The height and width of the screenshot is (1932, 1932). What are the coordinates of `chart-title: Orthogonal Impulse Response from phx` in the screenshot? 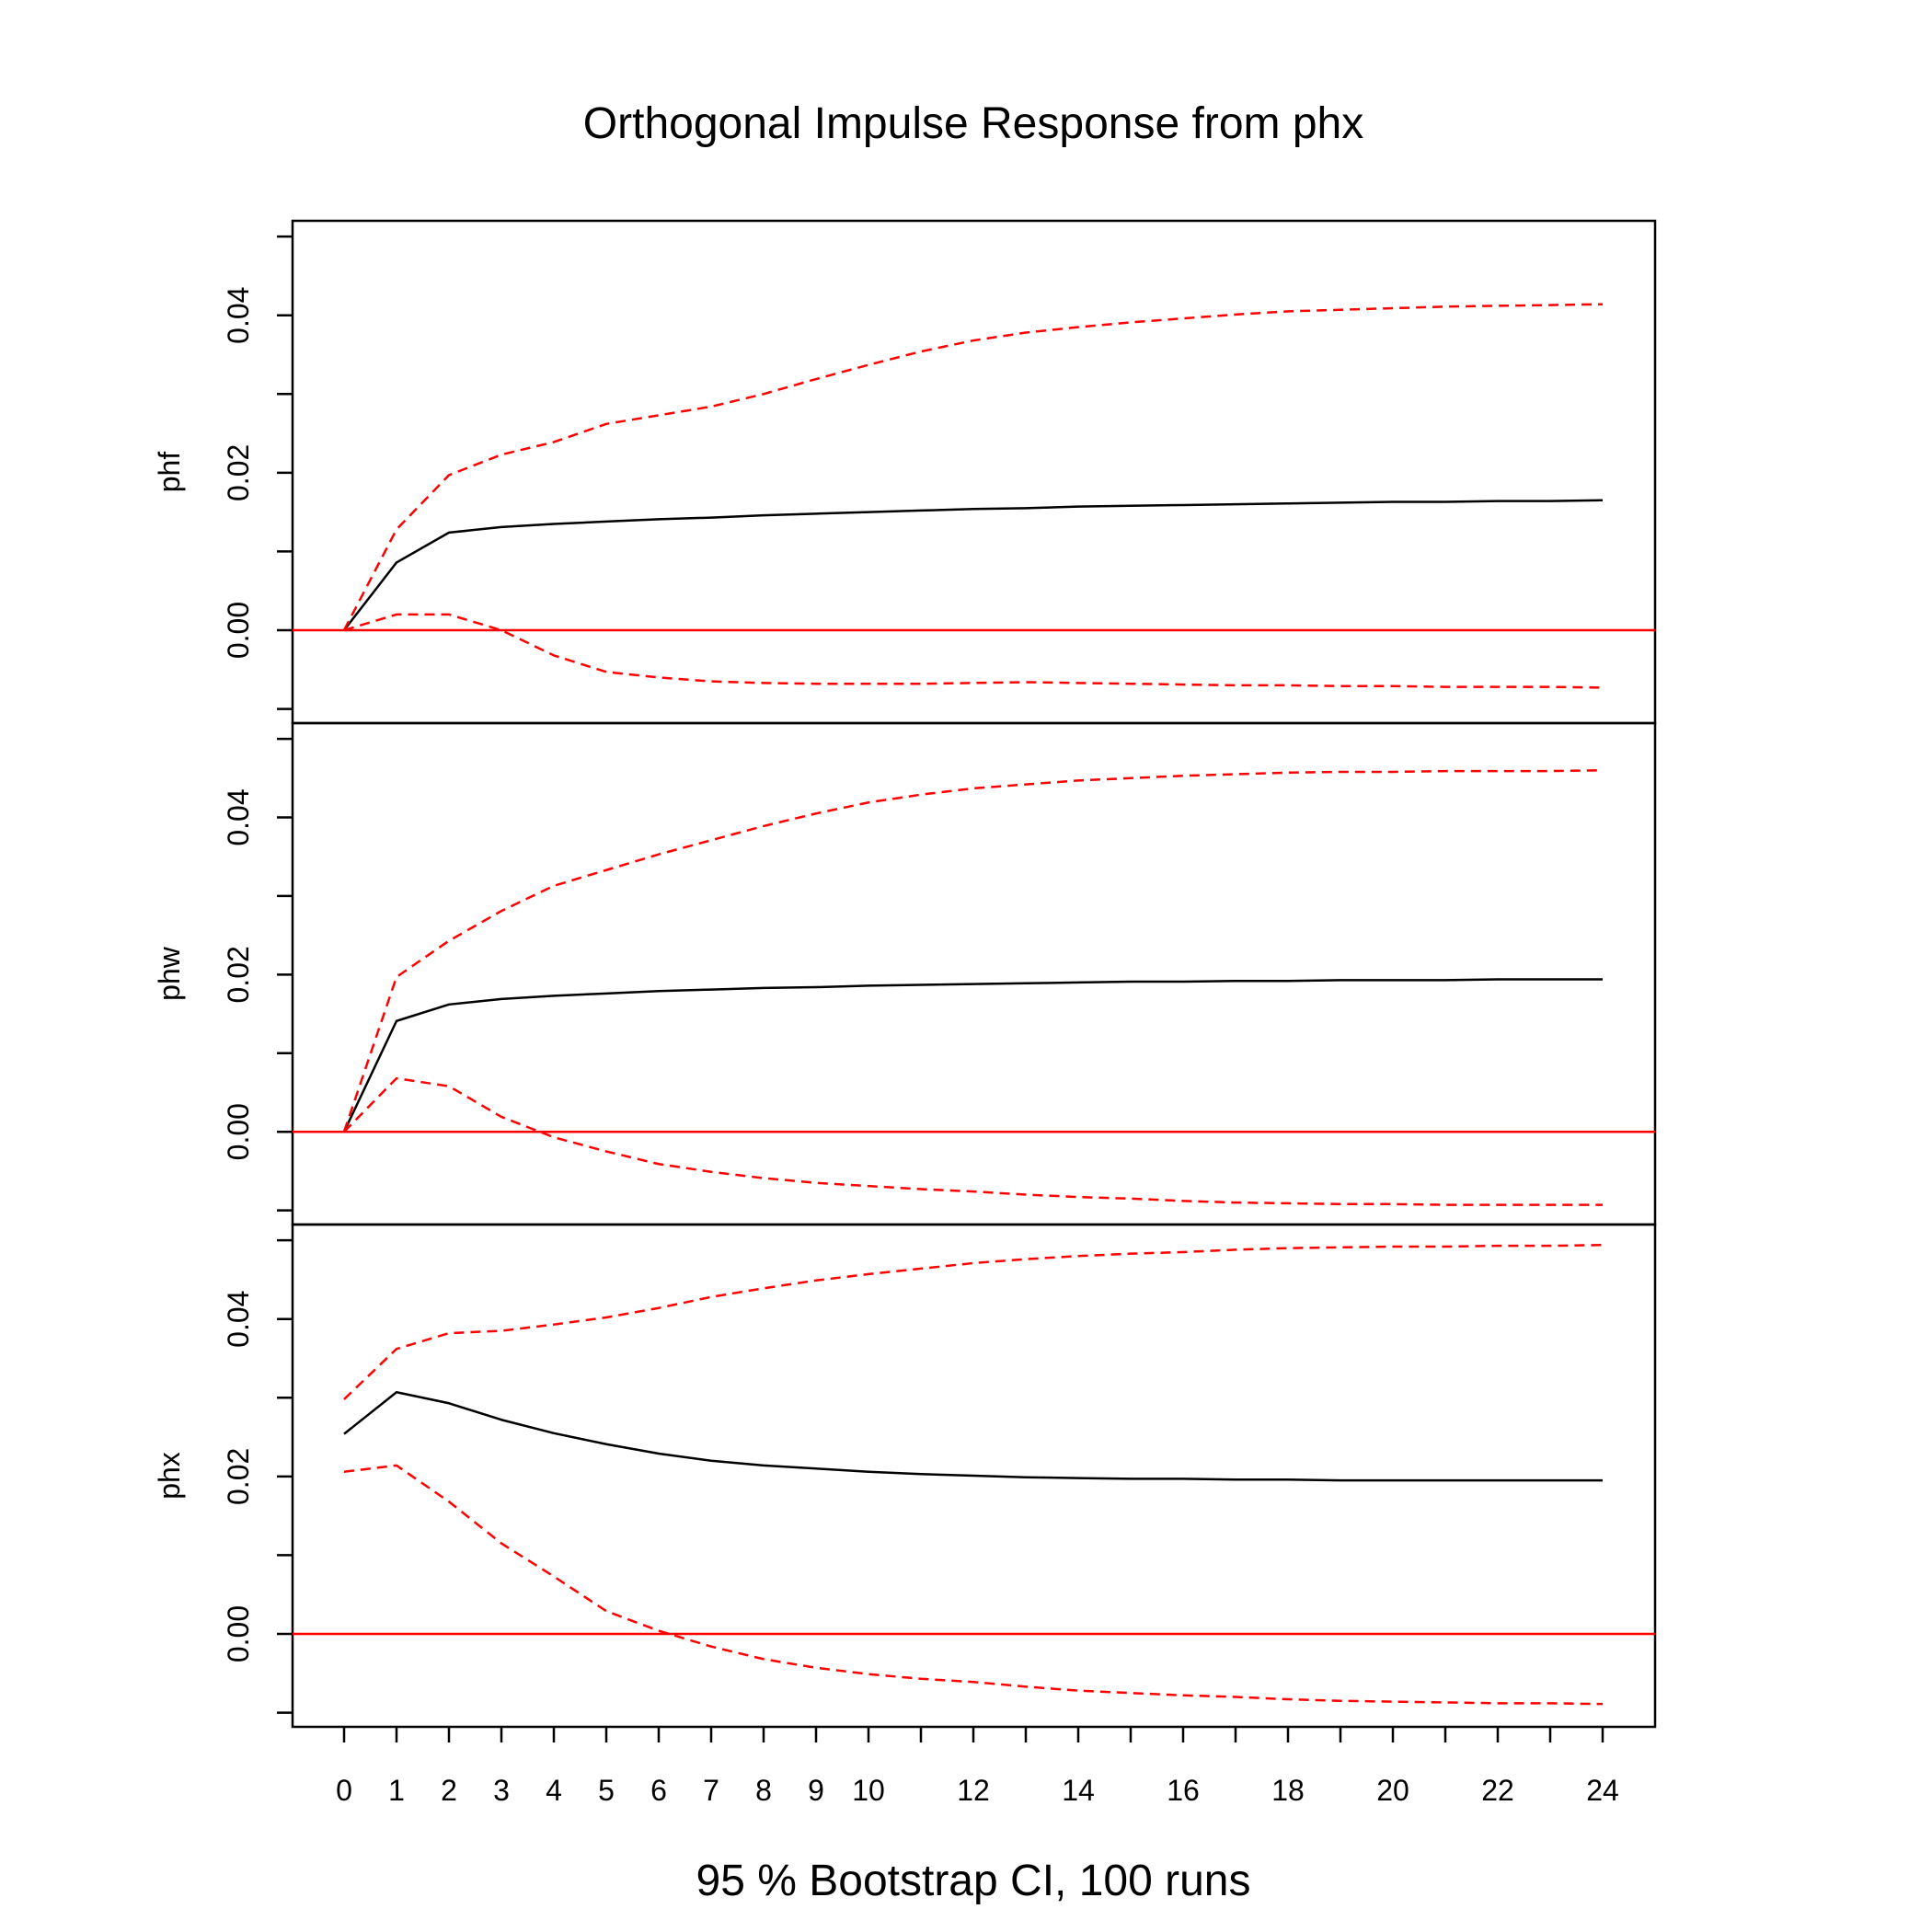 It's located at (973, 123).